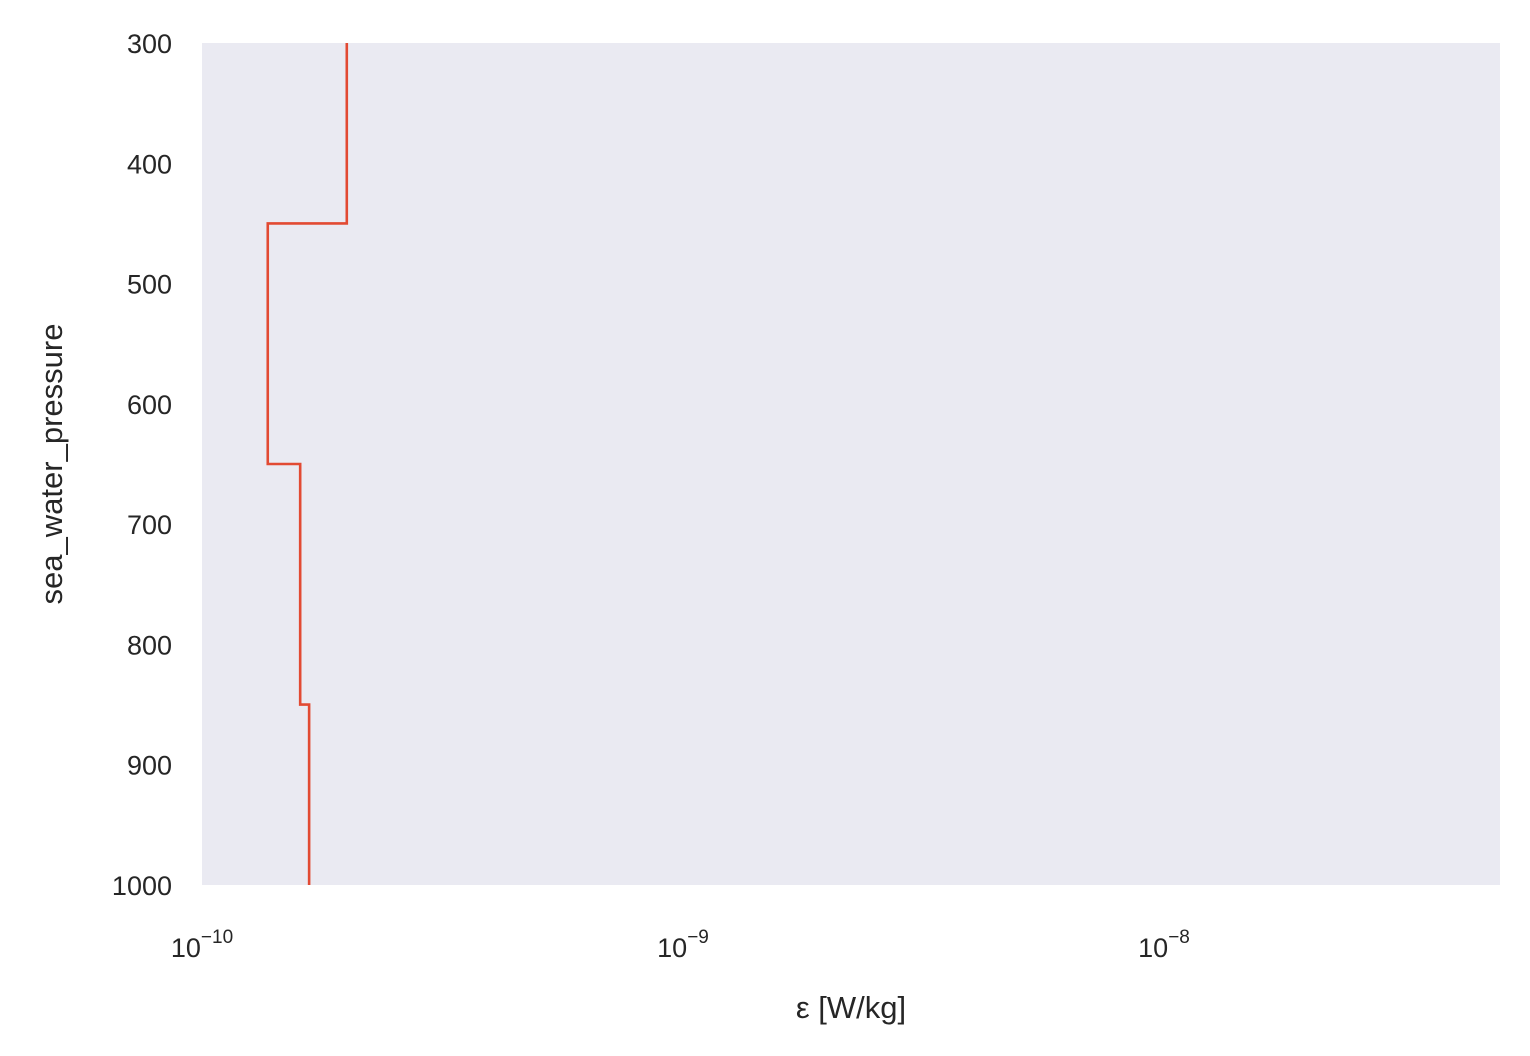 This screenshot has height=1056, width=1530. I want to click on y-tick-label: 700, so click(149, 525).